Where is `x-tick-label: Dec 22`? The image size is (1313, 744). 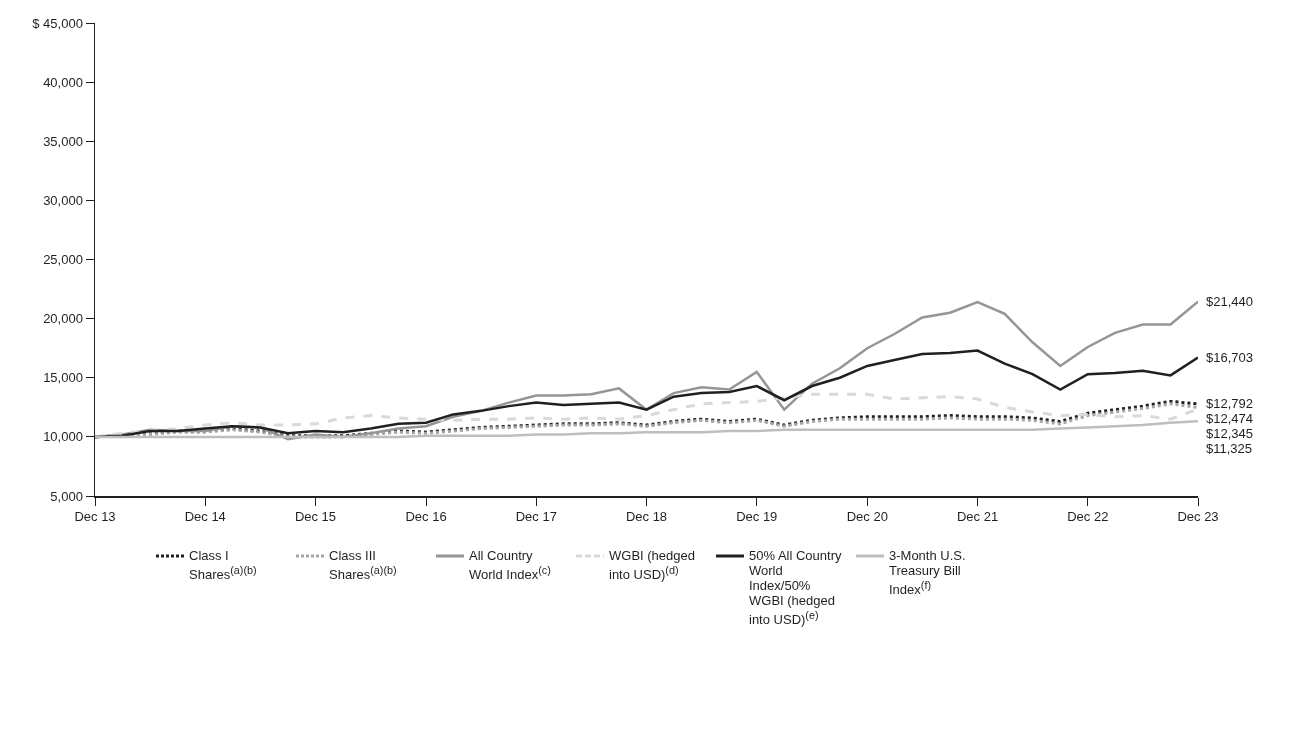 x-tick-label: Dec 22 is located at coordinates (1088, 517).